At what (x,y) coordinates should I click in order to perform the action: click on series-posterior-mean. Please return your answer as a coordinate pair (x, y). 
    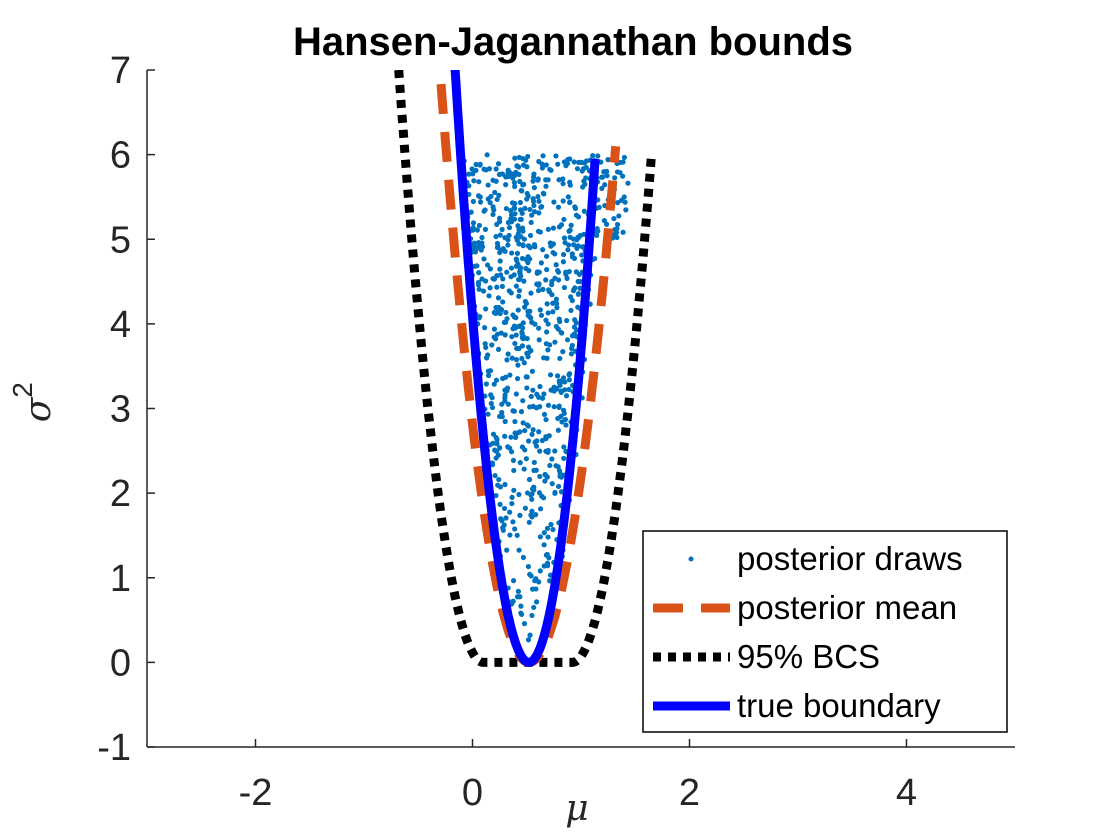
    Looking at the image, I should click on (528, 368).